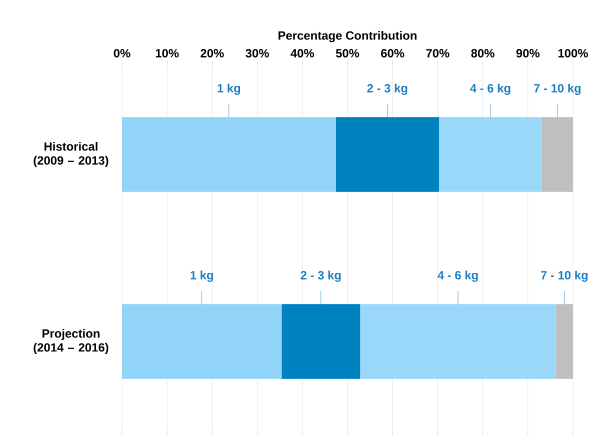 The image size is (594, 435). I want to click on x-tick-label: 70%, so click(438, 53).